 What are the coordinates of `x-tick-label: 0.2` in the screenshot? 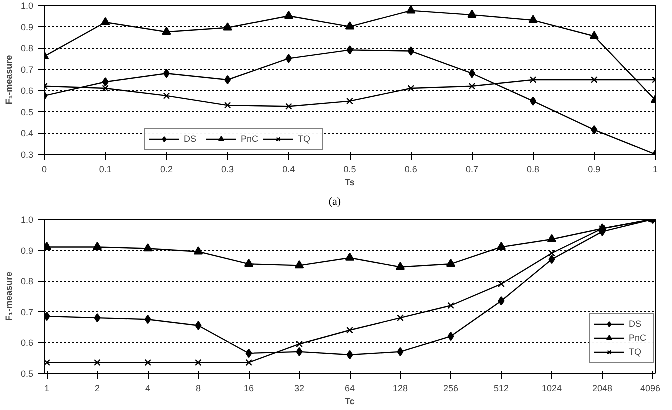 It's located at (166, 169).